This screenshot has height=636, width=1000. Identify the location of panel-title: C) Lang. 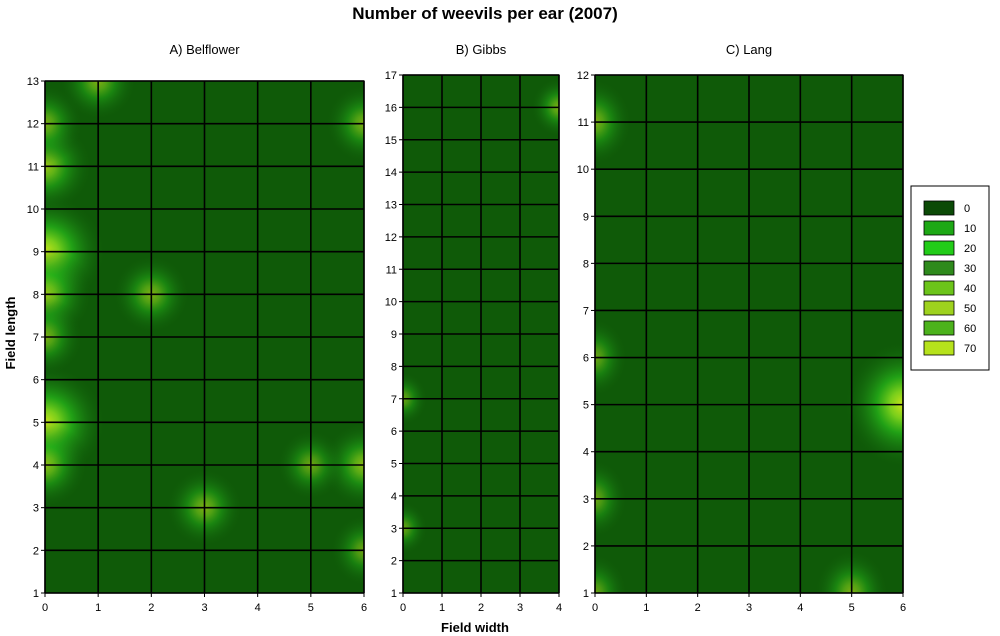
(749, 49).